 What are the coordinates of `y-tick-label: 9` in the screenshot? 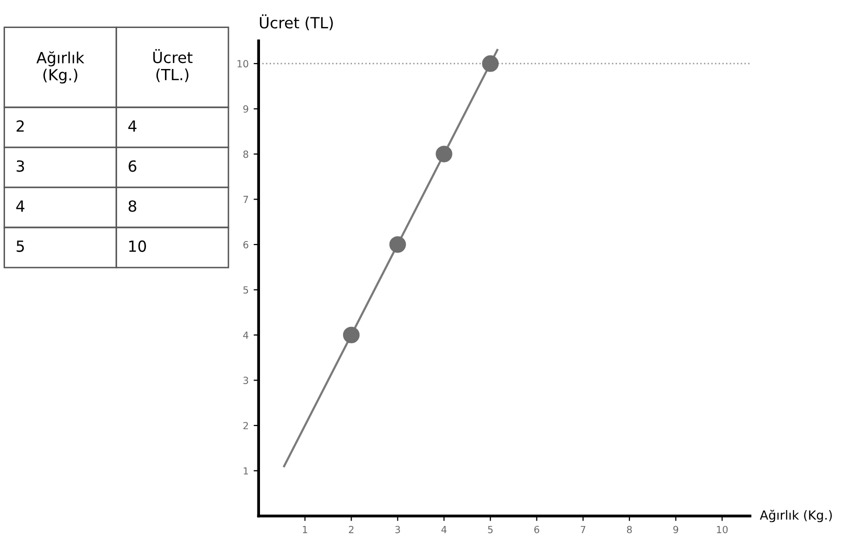 It's located at (245, 109).